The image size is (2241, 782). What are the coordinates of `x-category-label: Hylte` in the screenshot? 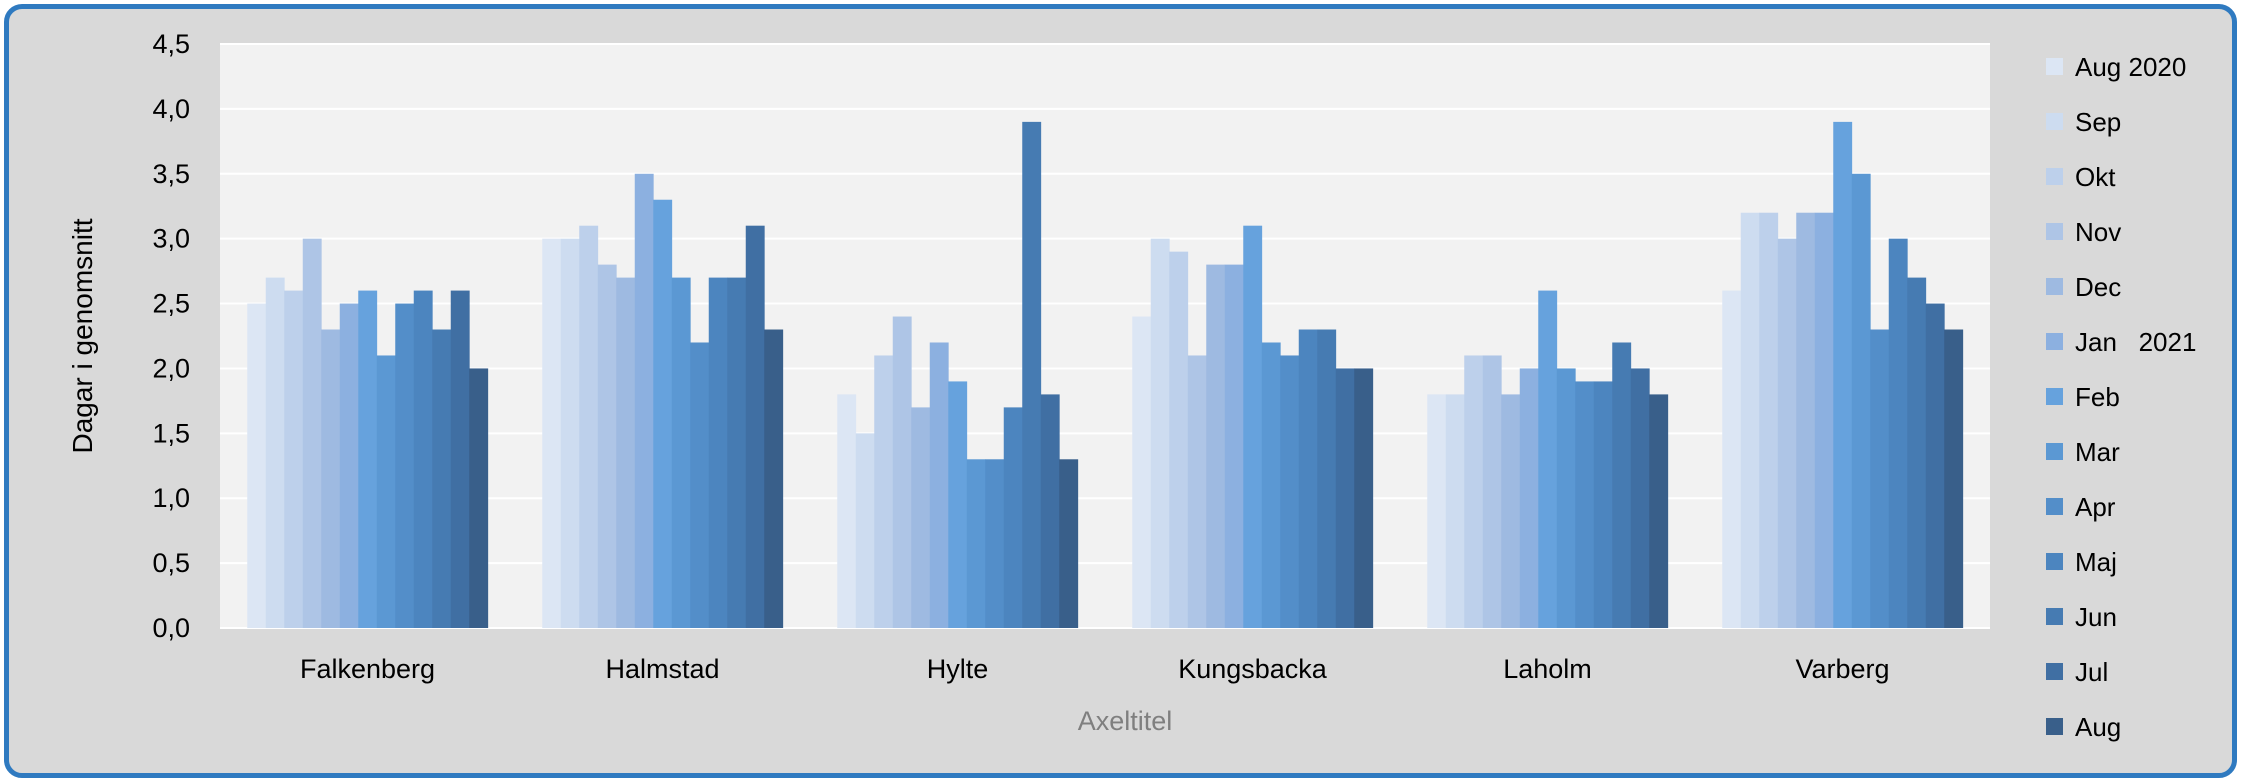 It's located at (958, 669).